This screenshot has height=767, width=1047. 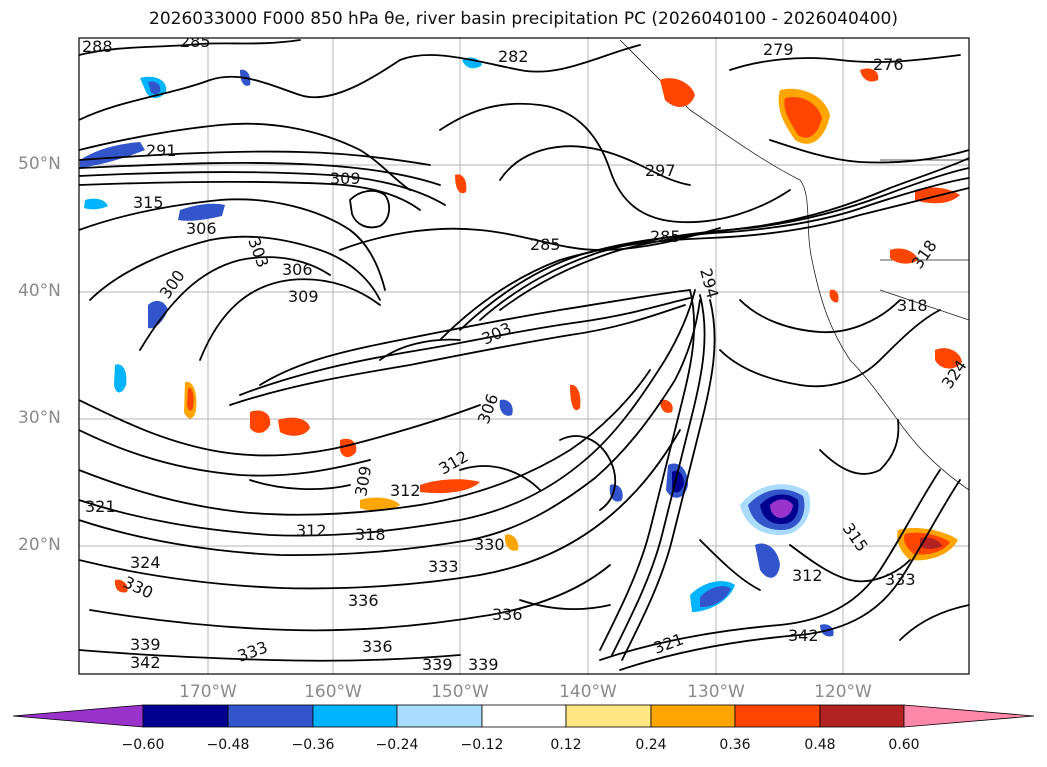 I want to click on colorbar-tick-label: −0.24, so click(x=397, y=745).